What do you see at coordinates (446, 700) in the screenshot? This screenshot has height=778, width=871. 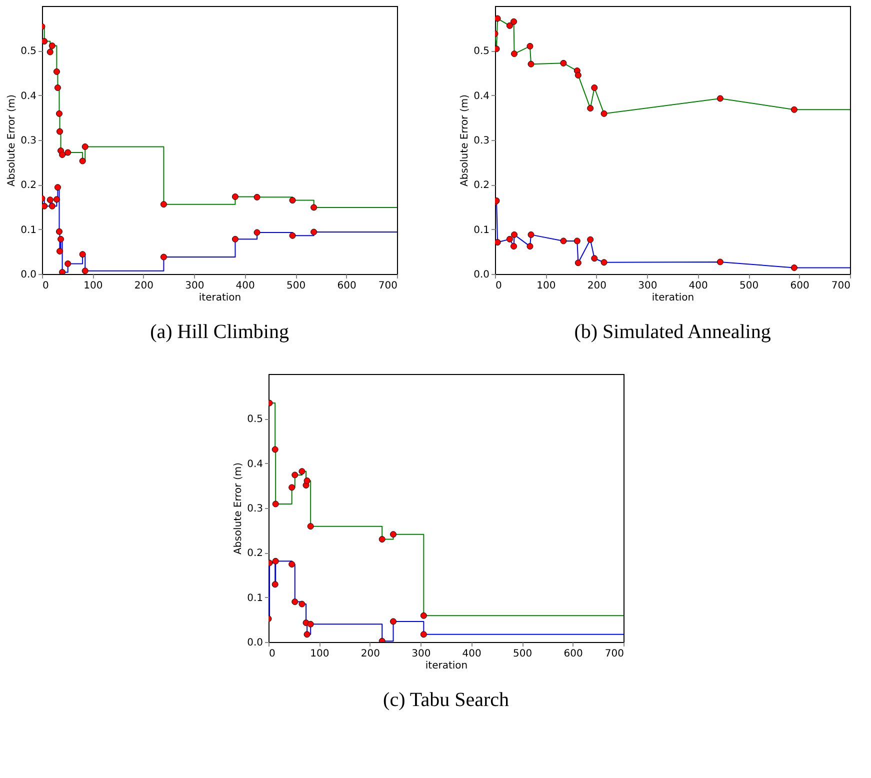 I see `text: (c) Tabu Search` at bounding box center [446, 700].